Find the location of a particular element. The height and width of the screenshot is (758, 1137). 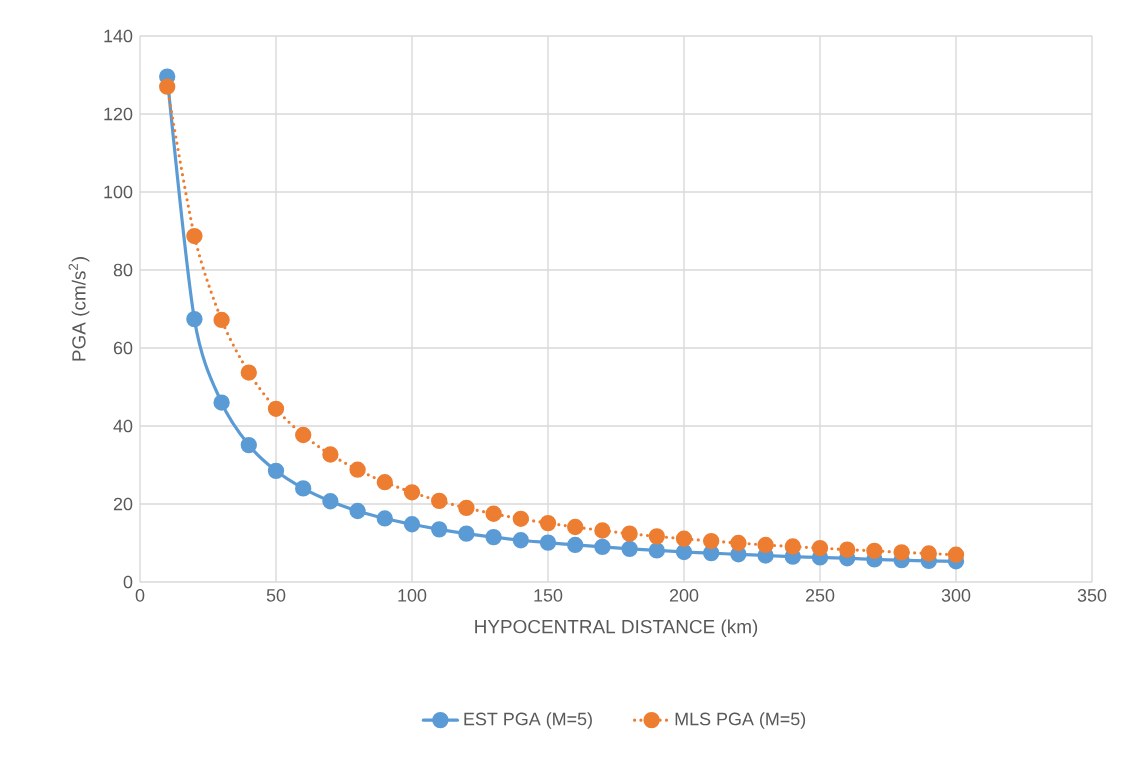

x-axis-title: HYPOCENTRAL DISTANCE (km) is located at coordinates (616, 628).